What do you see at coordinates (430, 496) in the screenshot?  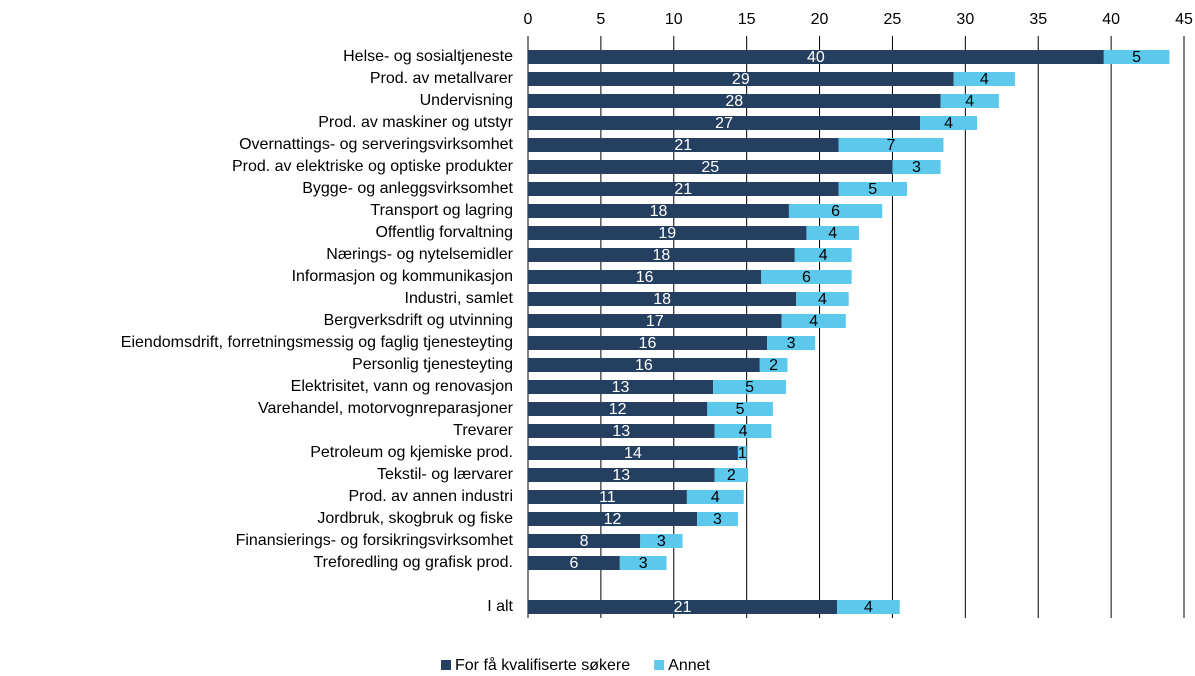 I see `y-tick-label: Prod. av annen industri` at bounding box center [430, 496].